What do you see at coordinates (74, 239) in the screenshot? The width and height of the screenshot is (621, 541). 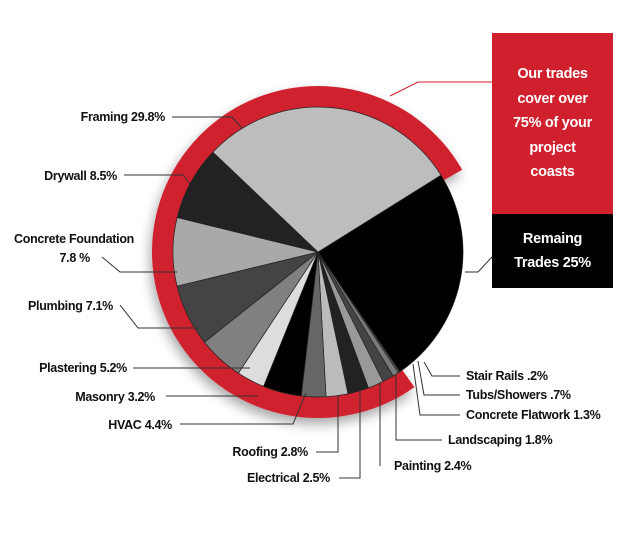 I see `label-concrete-foundation: Concrete Foundation` at bounding box center [74, 239].